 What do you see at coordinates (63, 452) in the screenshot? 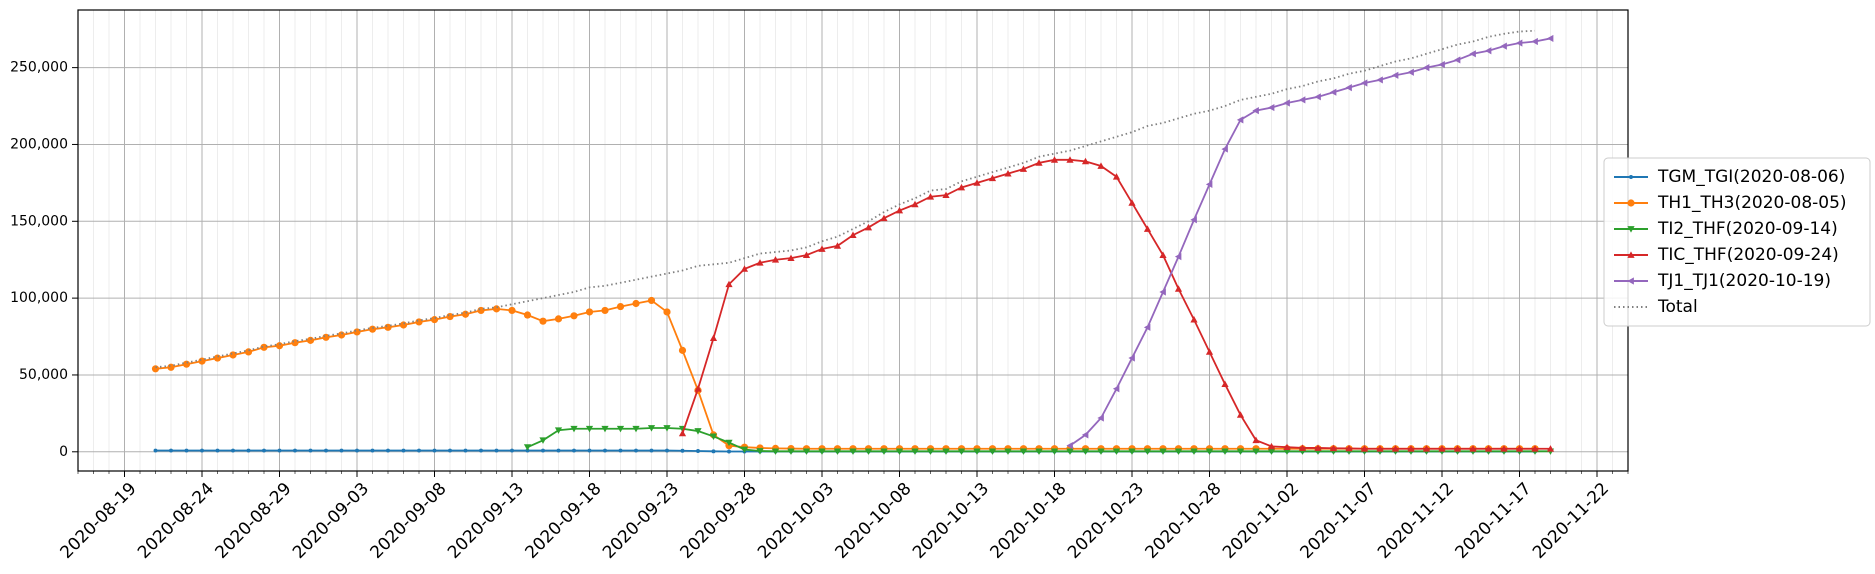
I see `y-tick-label: 0` at bounding box center [63, 452].